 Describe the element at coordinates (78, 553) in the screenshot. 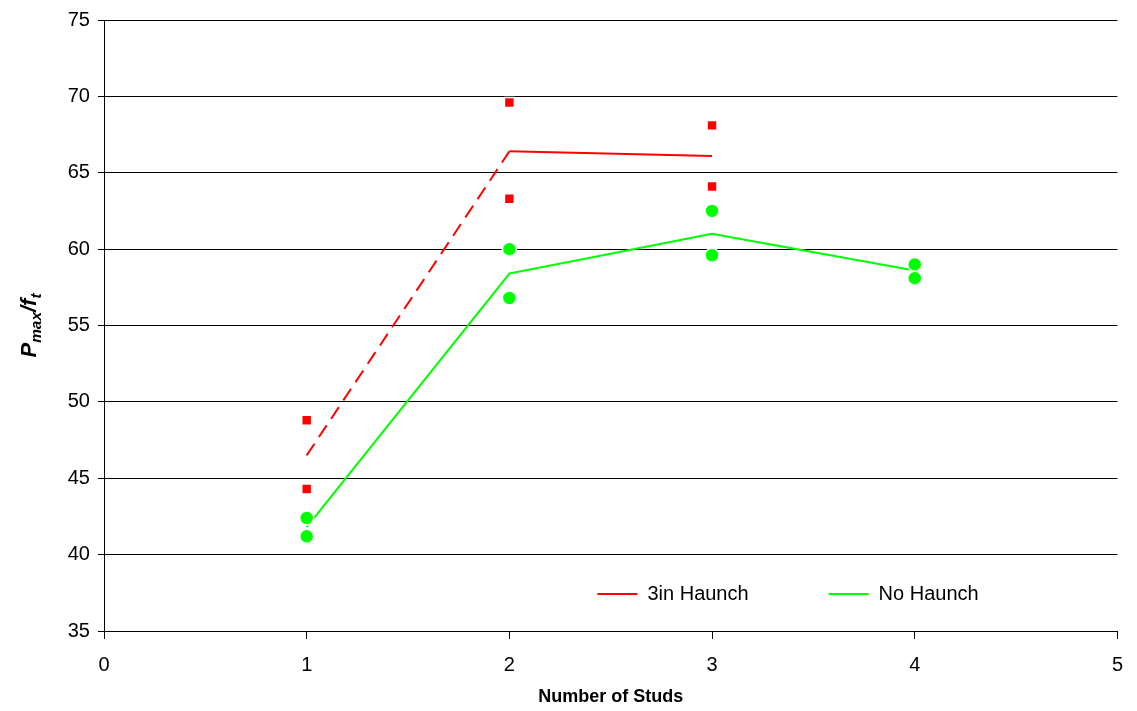

I see `y-tick-label: 40` at that location.